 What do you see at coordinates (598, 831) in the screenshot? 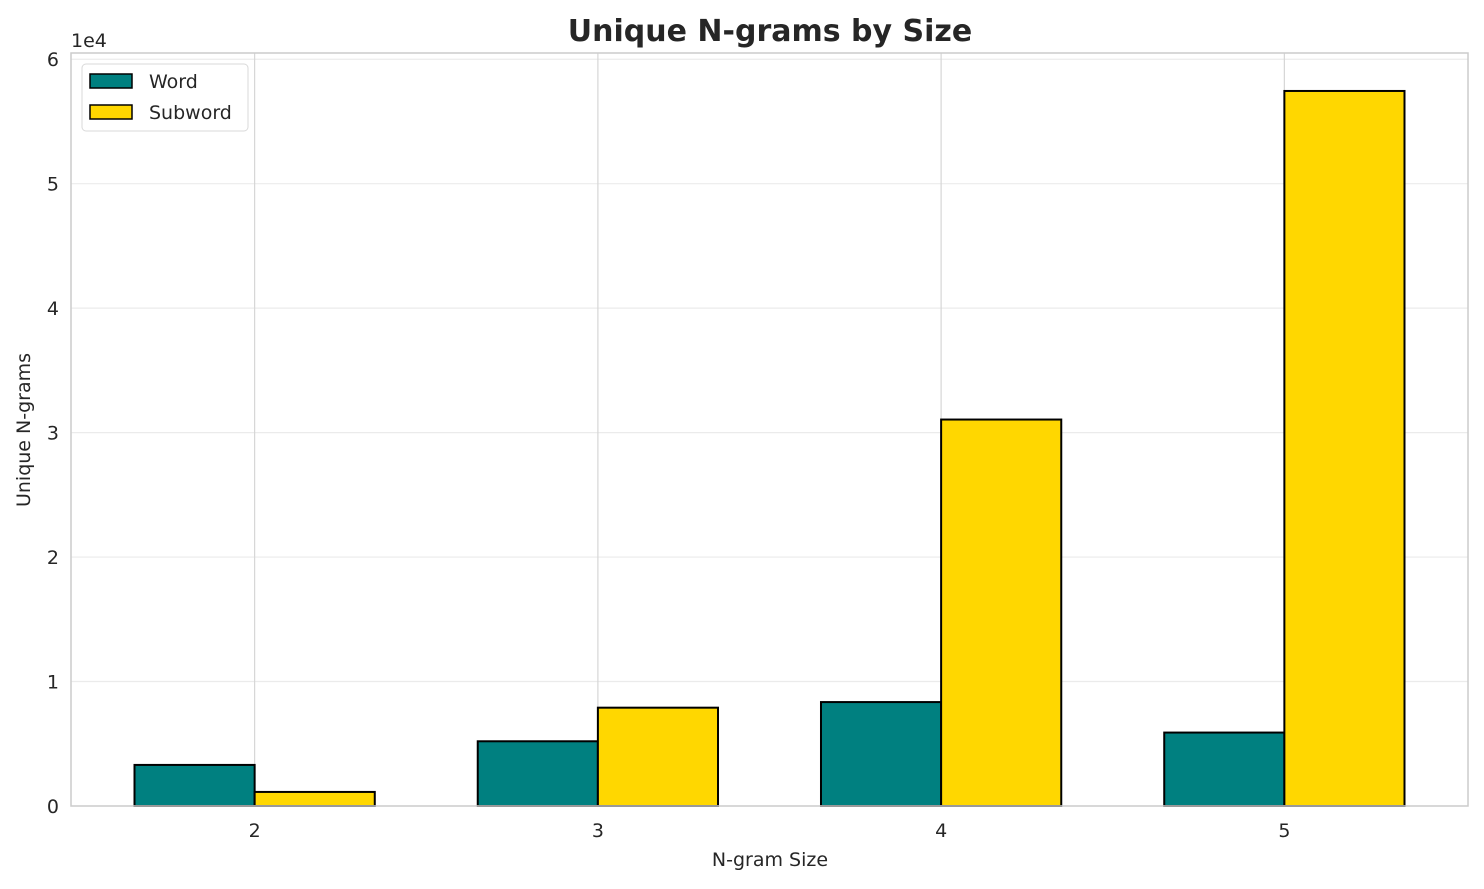
I see `x-tick-label: 3` at bounding box center [598, 831].